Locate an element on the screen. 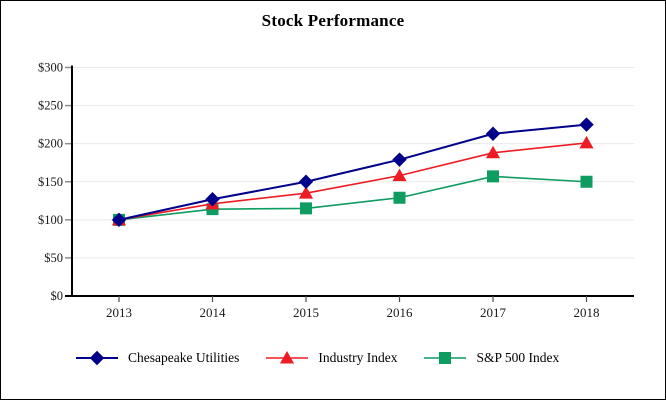 The width and height of the screenshot is (666, 400). x-tick-label: 2016 is located at coordinates (400, 312).